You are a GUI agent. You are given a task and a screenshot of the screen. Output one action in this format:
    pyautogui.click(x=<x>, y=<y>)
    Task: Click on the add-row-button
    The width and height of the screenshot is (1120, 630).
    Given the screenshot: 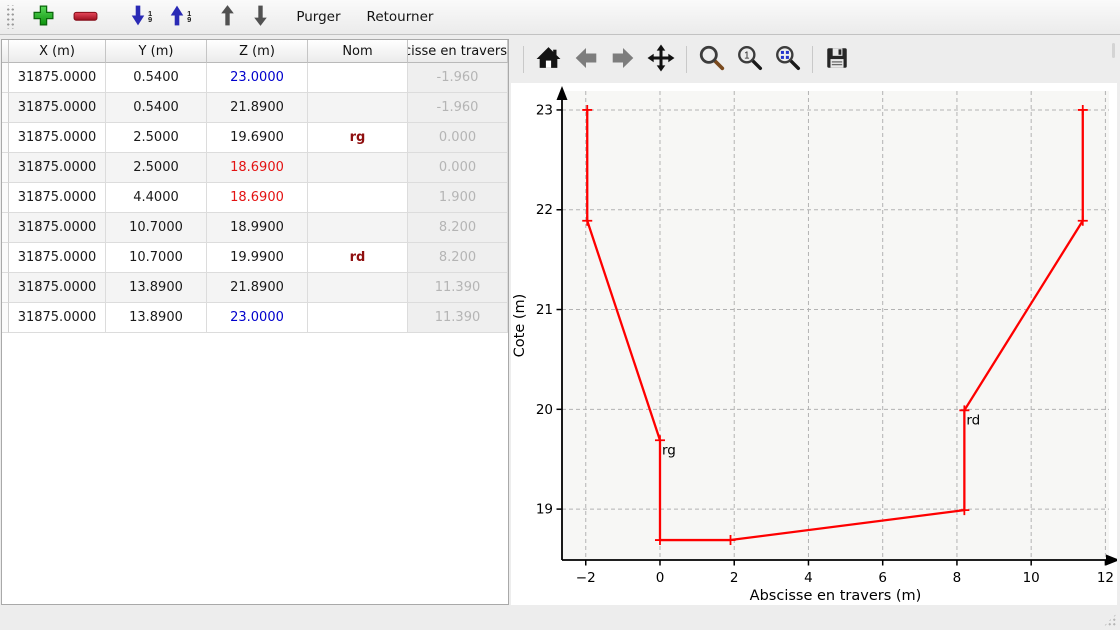 What is the action you would take?
    pyautogui.click(x=43, y=17)
    